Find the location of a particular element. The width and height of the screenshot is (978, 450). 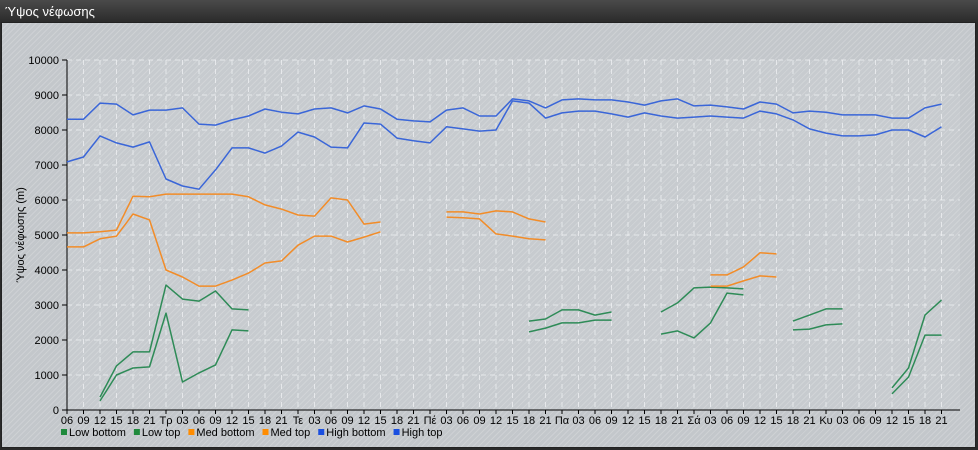

y-tick-label: 0 is located at coordinates (56, 411).